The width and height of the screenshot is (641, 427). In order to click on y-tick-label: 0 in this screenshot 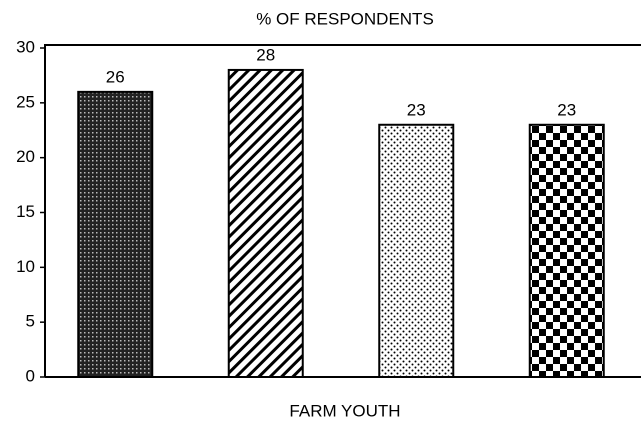, I will do `click(30, 375)`.